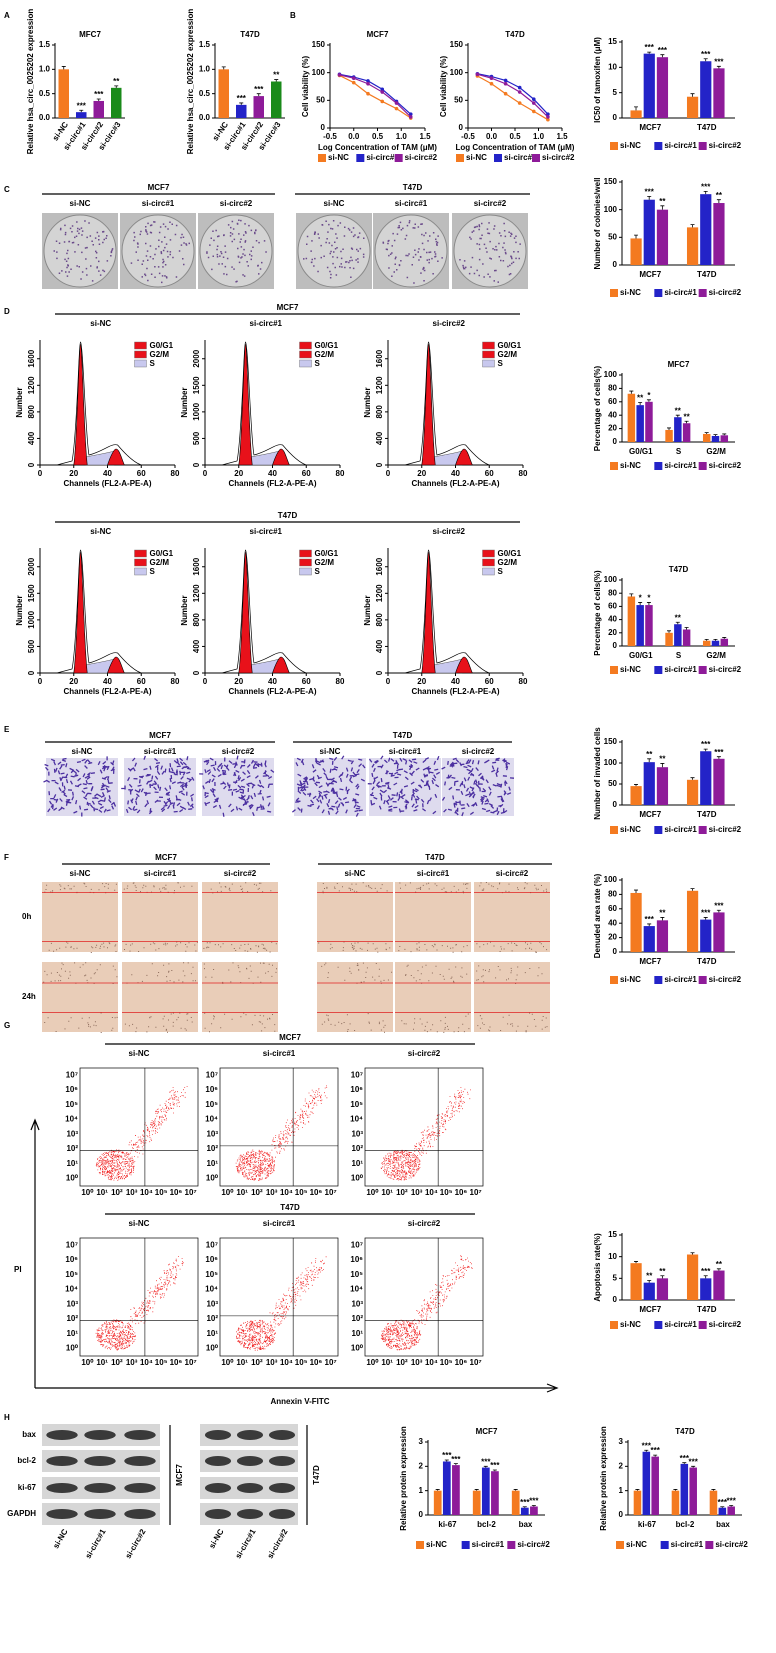  What do you see at coordinates (71, 1104) in the screenshot?
I see `scatter-y-tick: 10⁵` at bounding box center [71, 1104].